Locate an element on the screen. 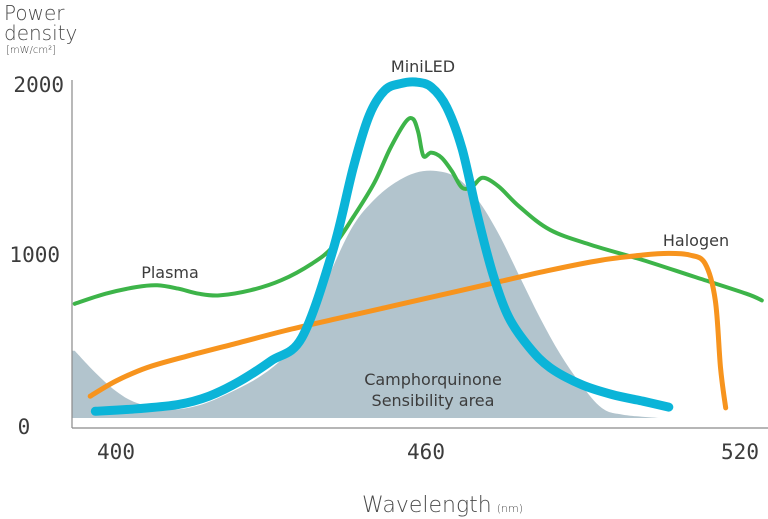 This screenshot has height=519, width=768. x-axis-title: Wavelength (nm) is located at coordinates (442, 505).